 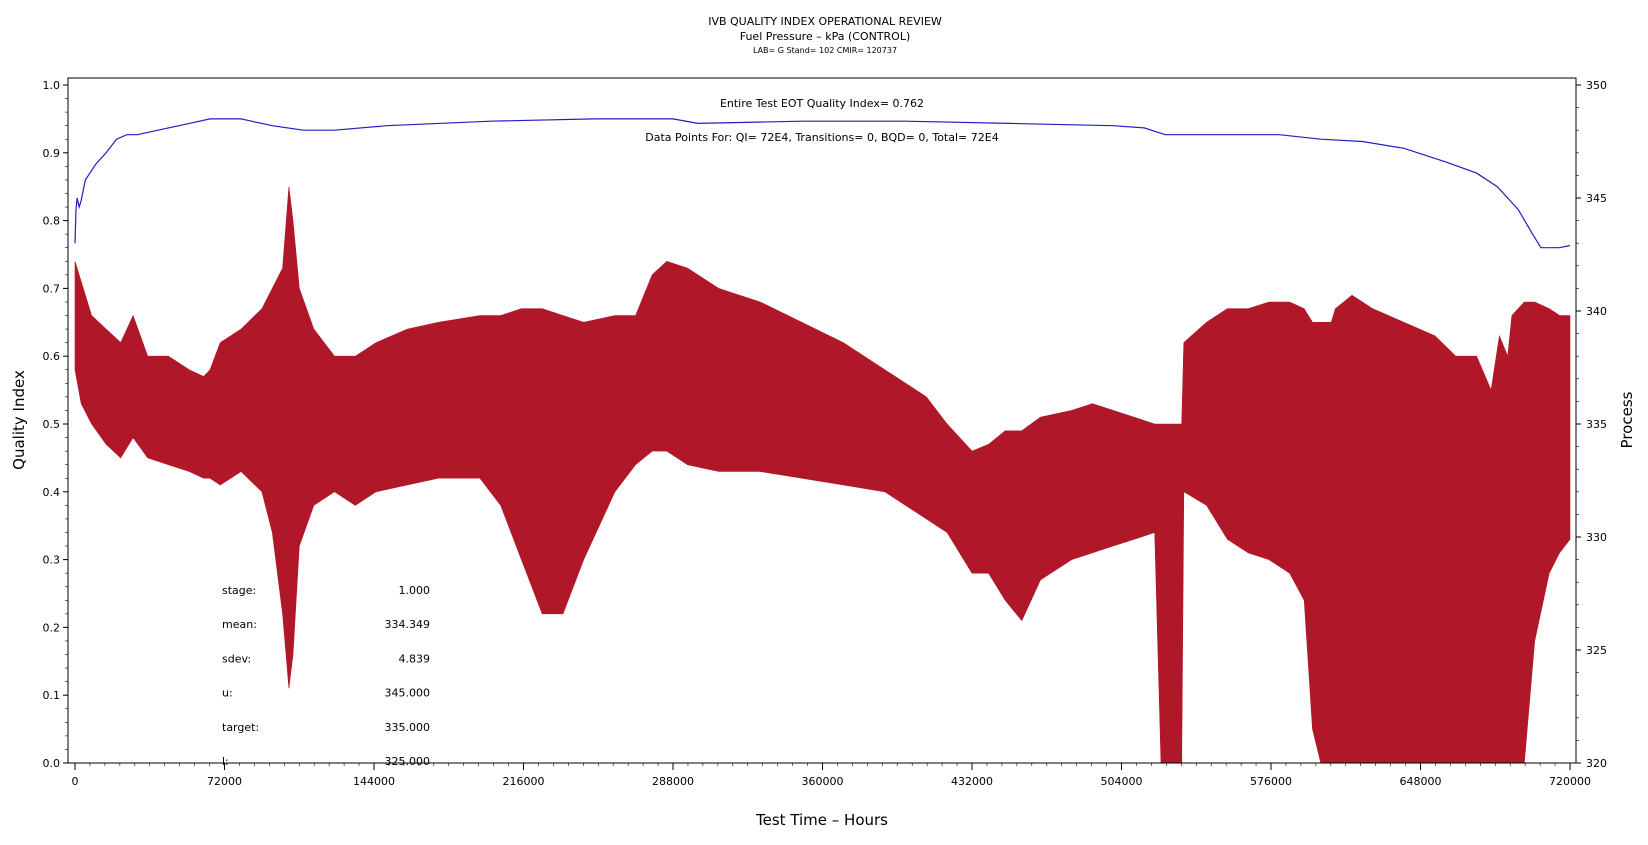 I want to click on y2-tick-label: 340, so click(x=1596, y=311).